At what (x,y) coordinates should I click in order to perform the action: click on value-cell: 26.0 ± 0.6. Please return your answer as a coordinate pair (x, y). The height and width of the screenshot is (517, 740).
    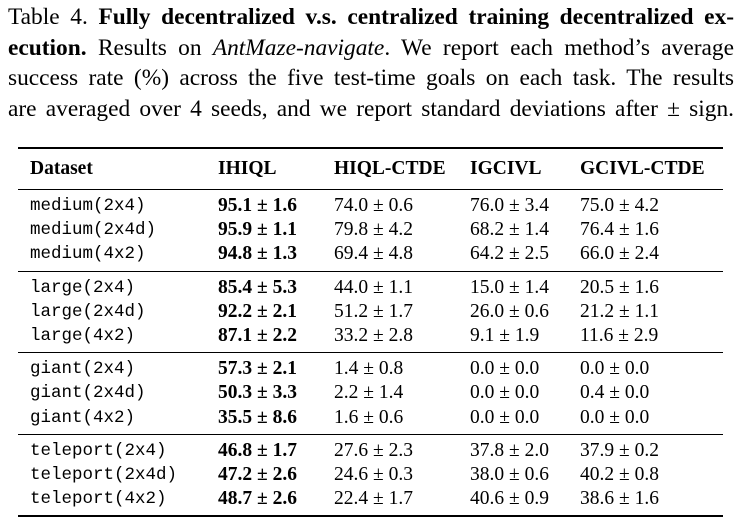
    Looking at the image, I should click on (509, 311).